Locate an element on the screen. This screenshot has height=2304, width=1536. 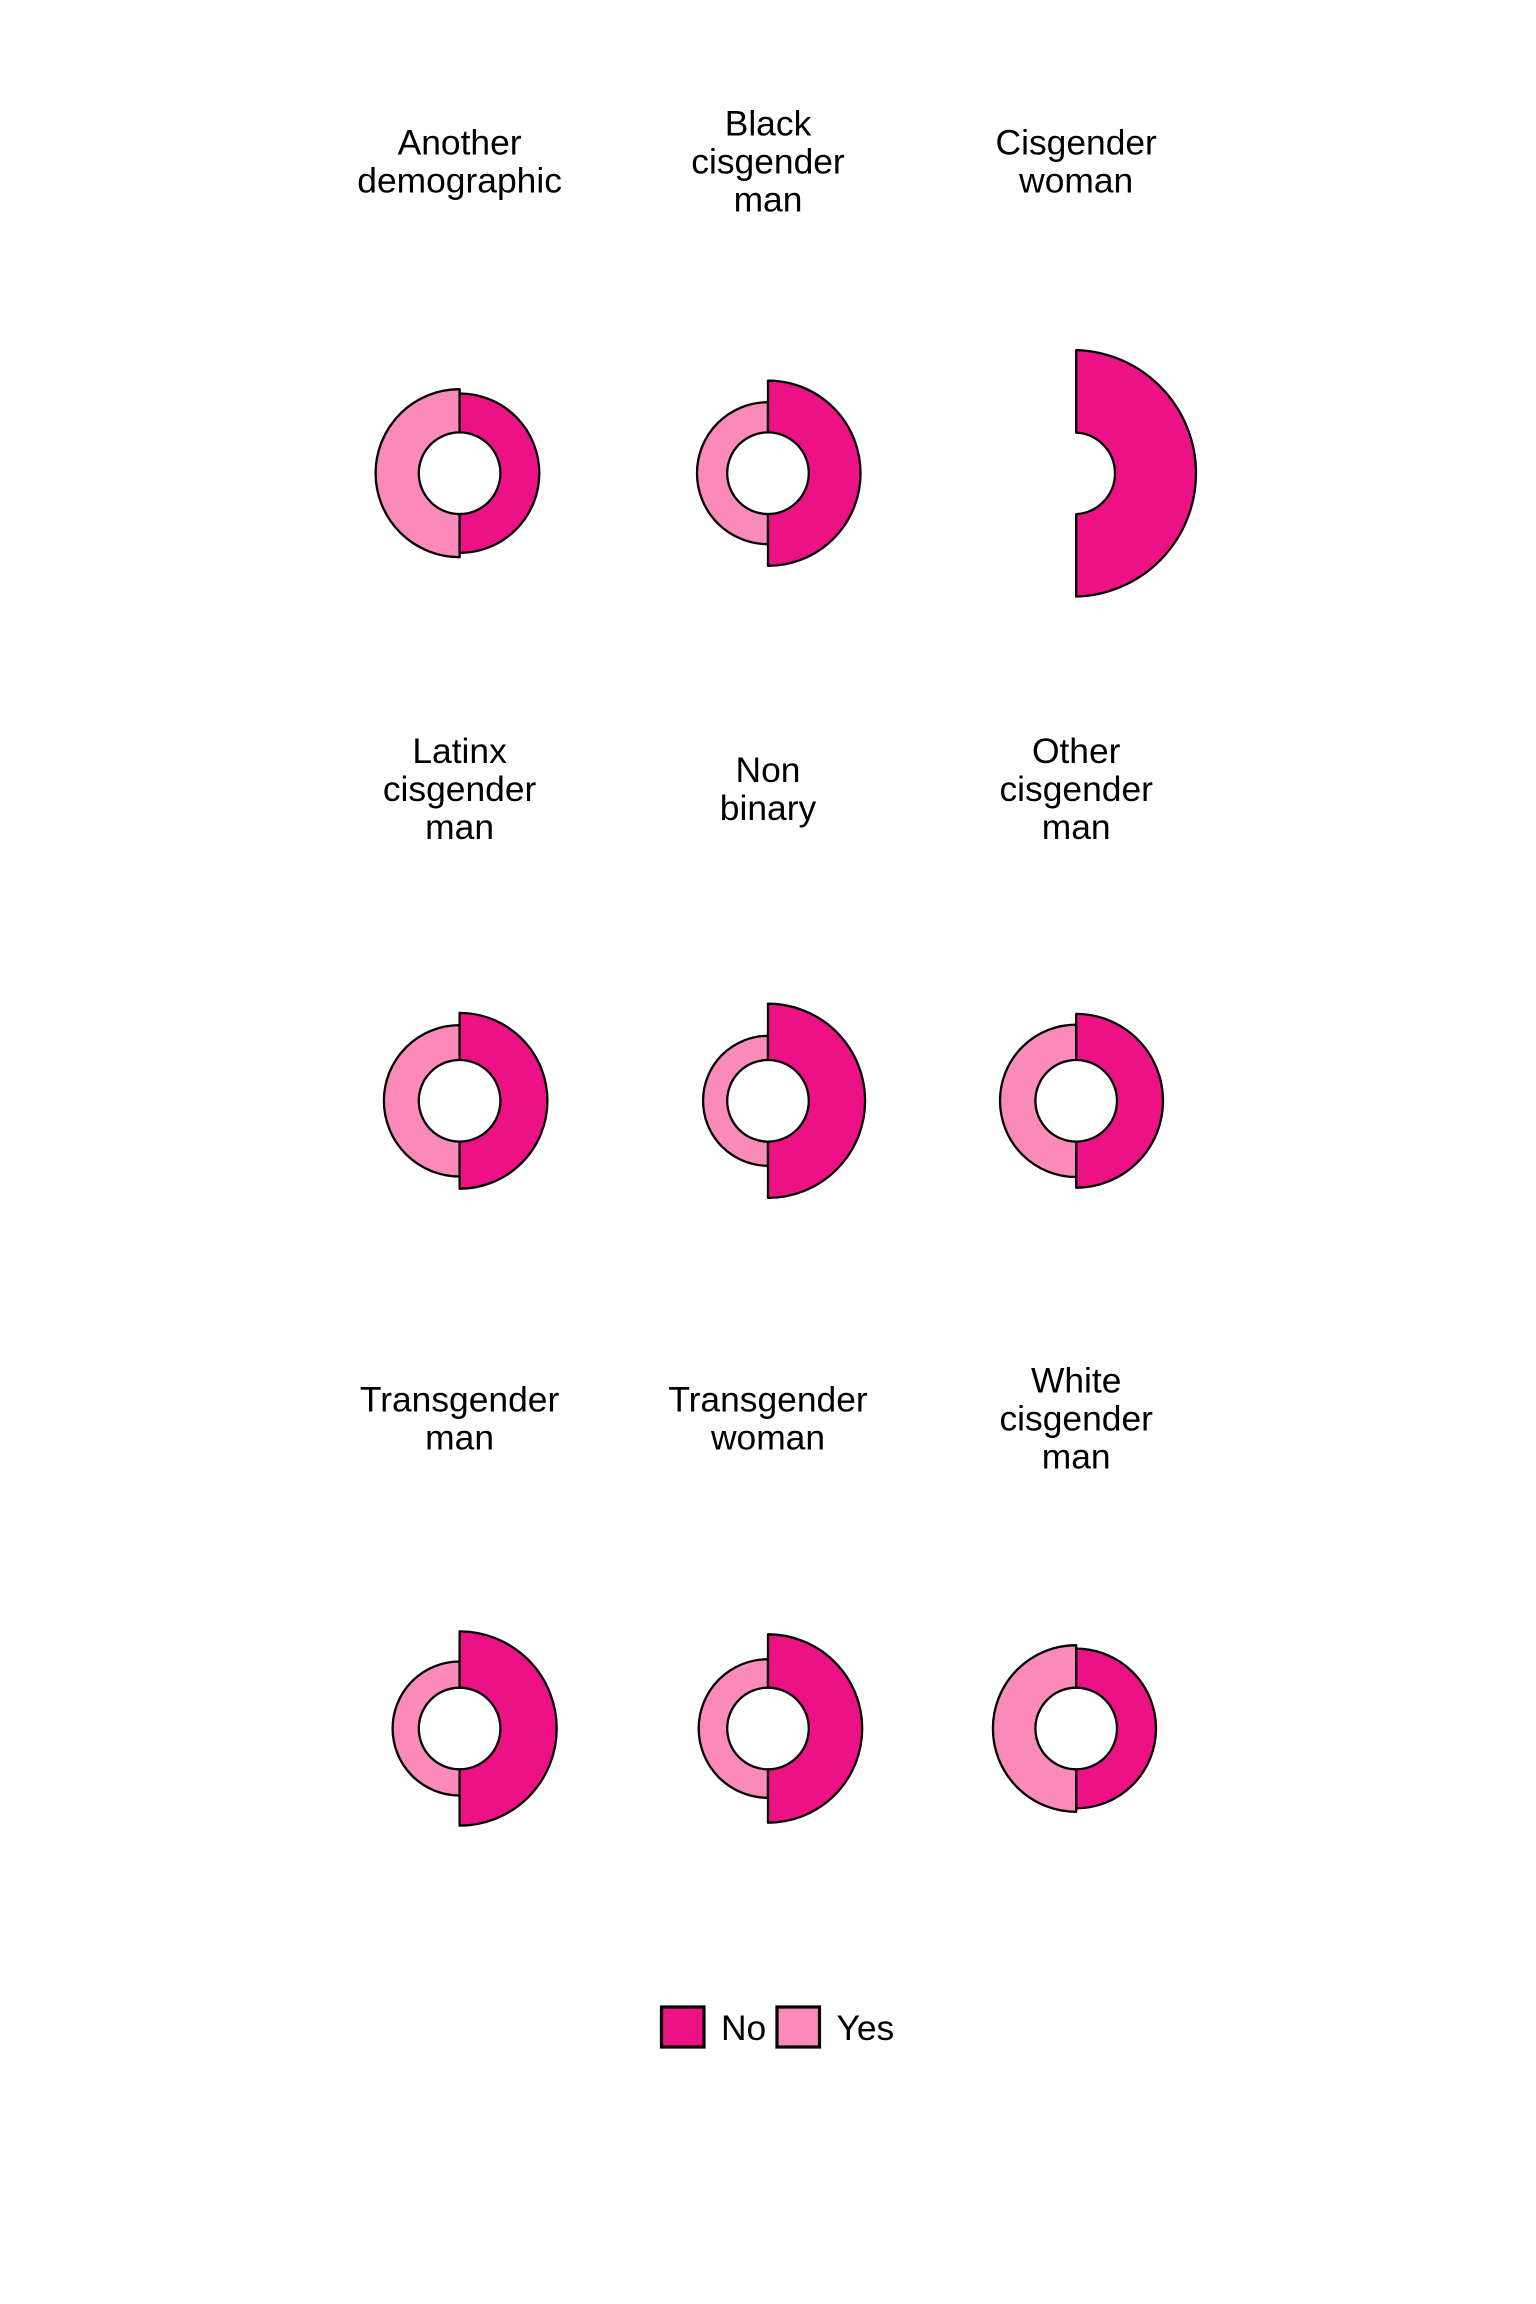
svg-text: White is located at coordinates (1076, 1381).